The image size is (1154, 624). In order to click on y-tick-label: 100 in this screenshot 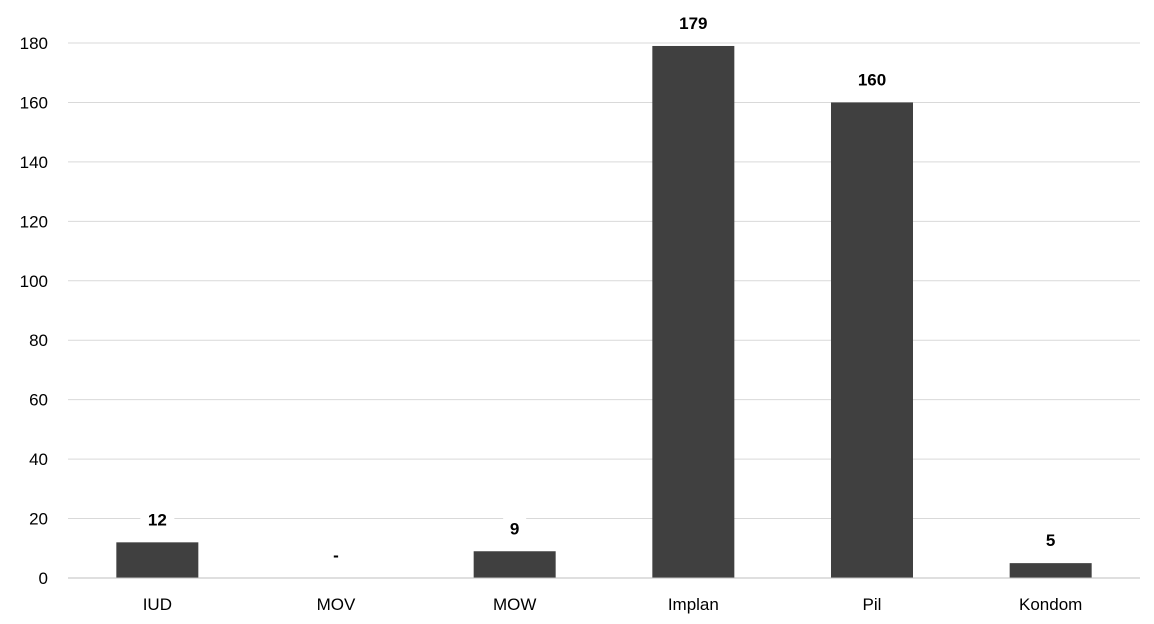, I will do `click(34, 281)`.